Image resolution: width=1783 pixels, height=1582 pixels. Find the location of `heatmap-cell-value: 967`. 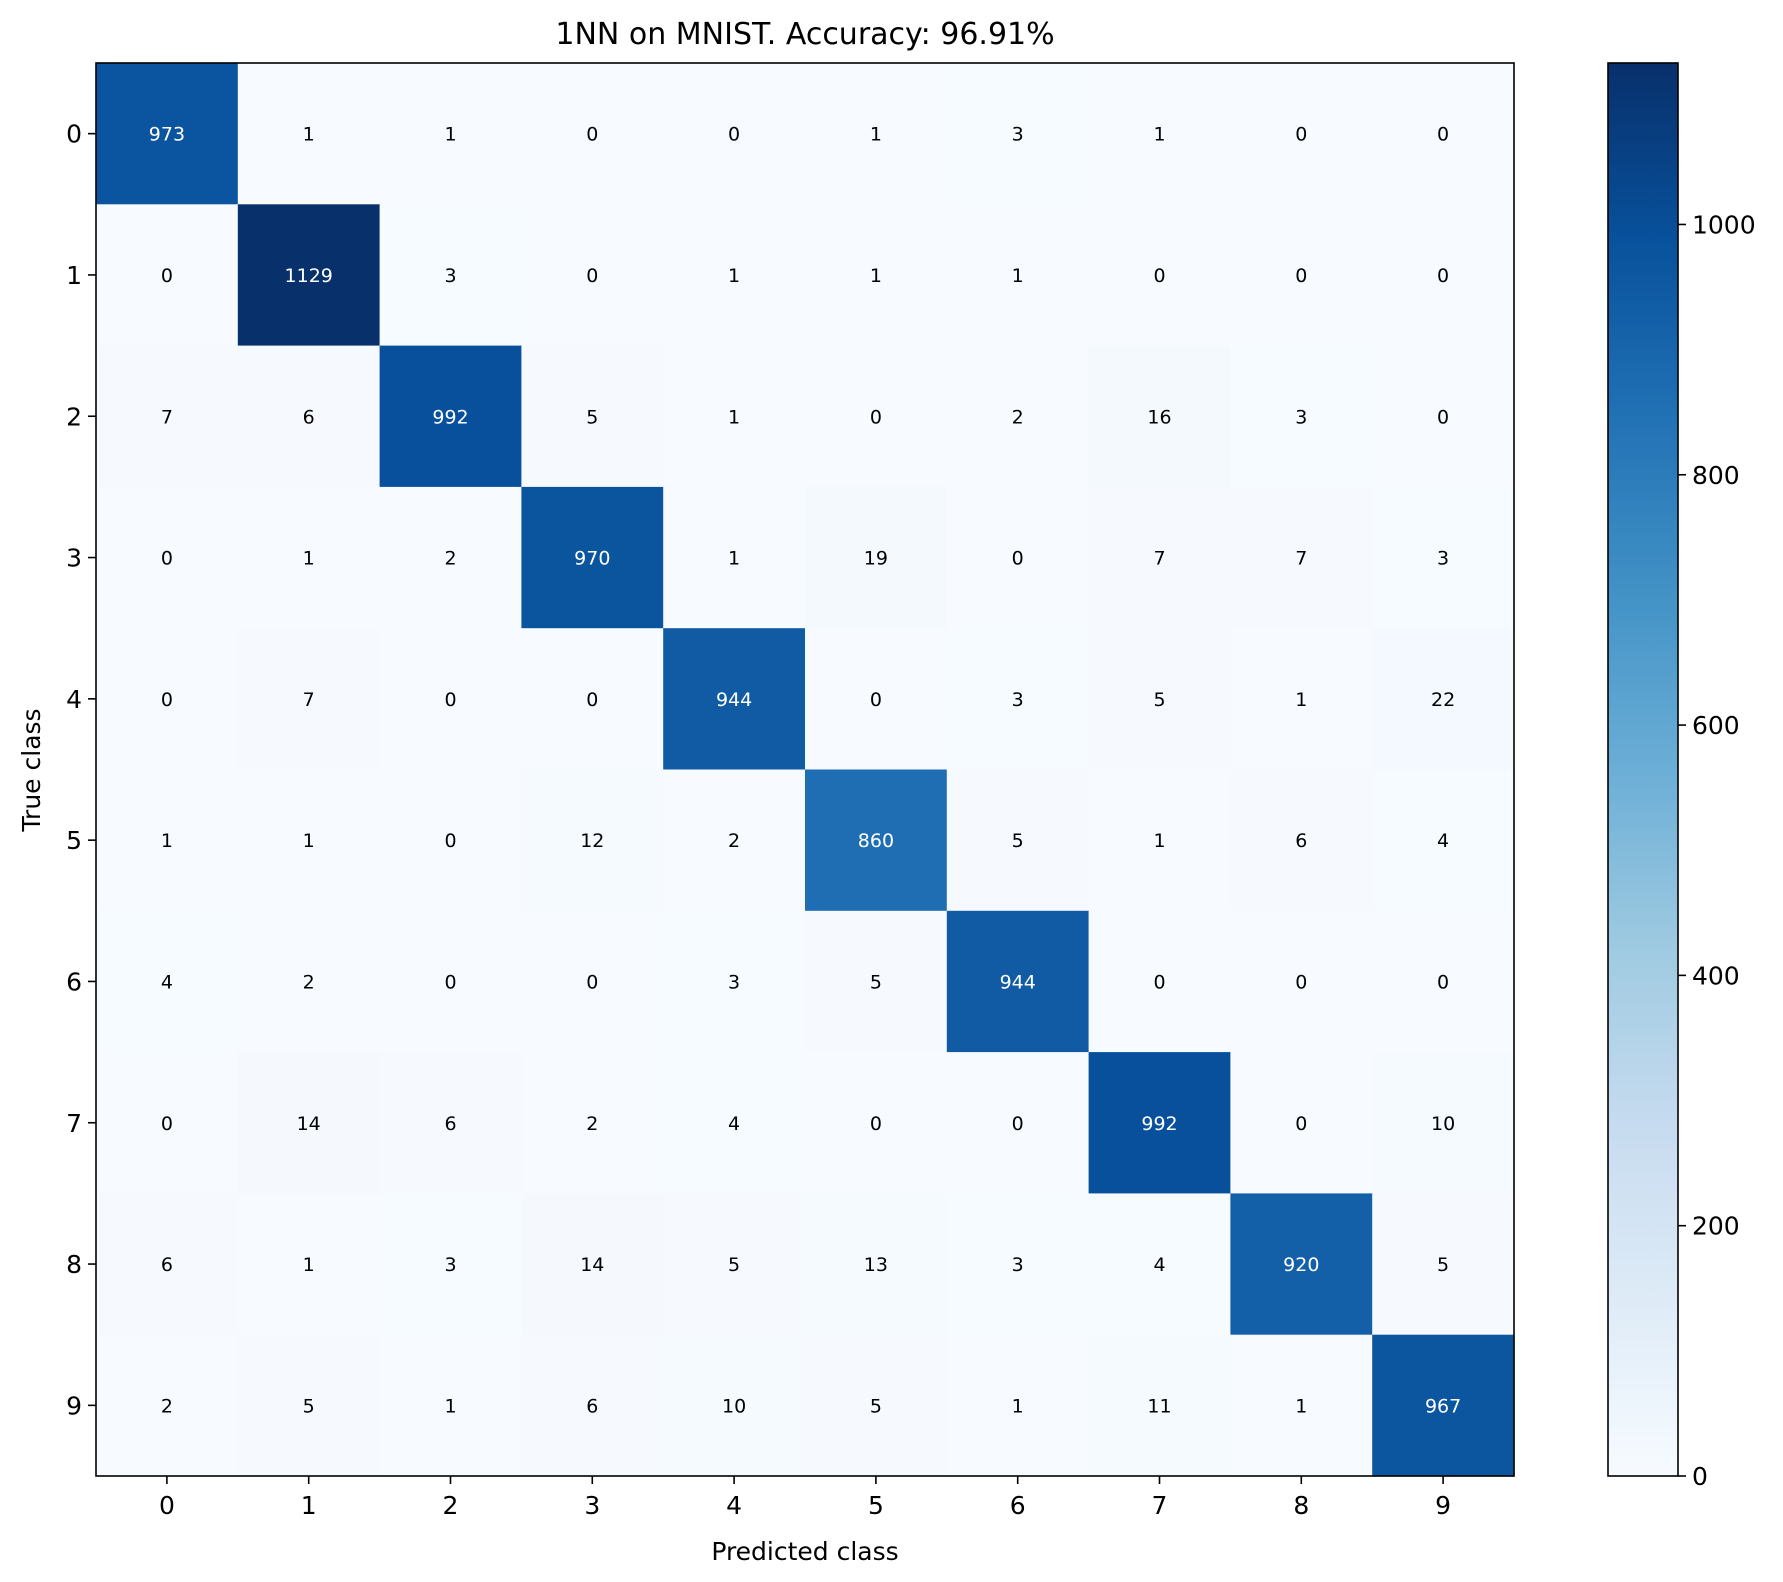

heatmap-cell-value: 967 is located at coordinates (1443, 1406).